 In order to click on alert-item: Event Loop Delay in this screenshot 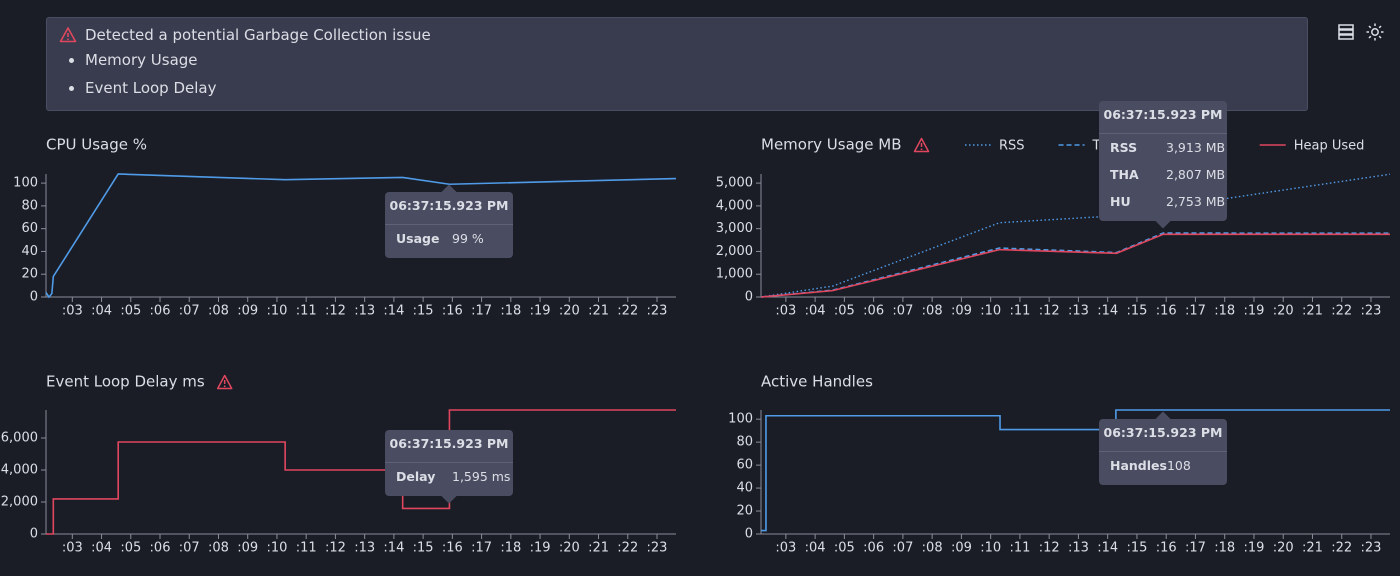, I will do `click(151, 88)`.